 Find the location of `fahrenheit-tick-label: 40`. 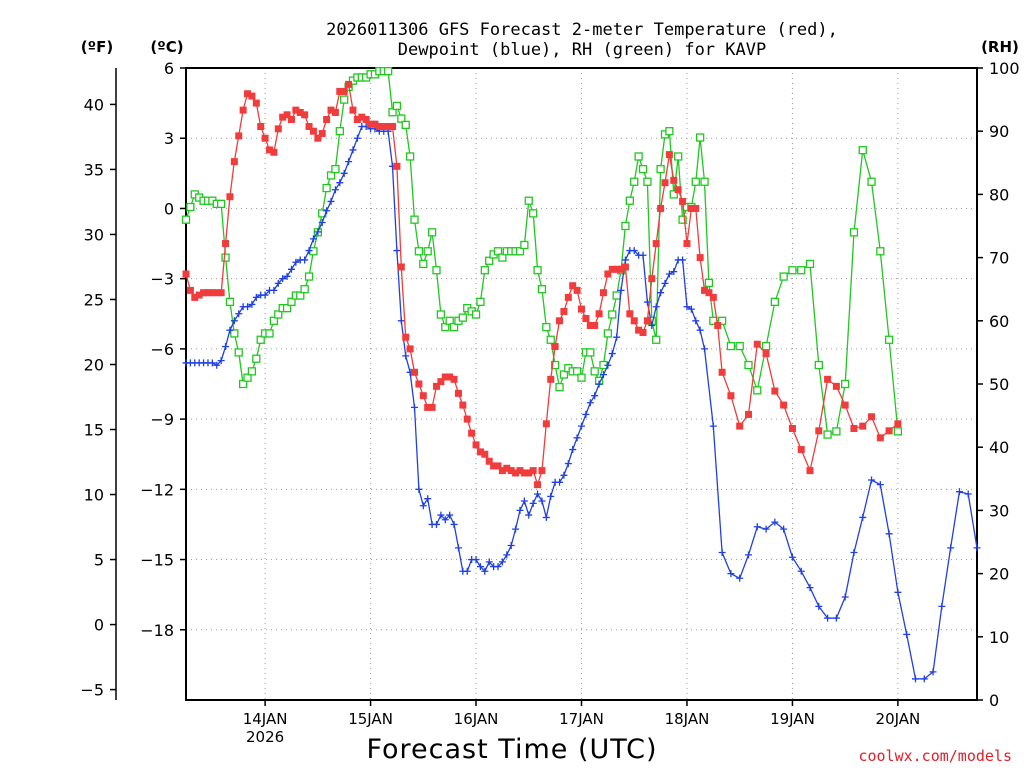

fahrenheit-tick-label: 40 is located at coordinates (94, 104).